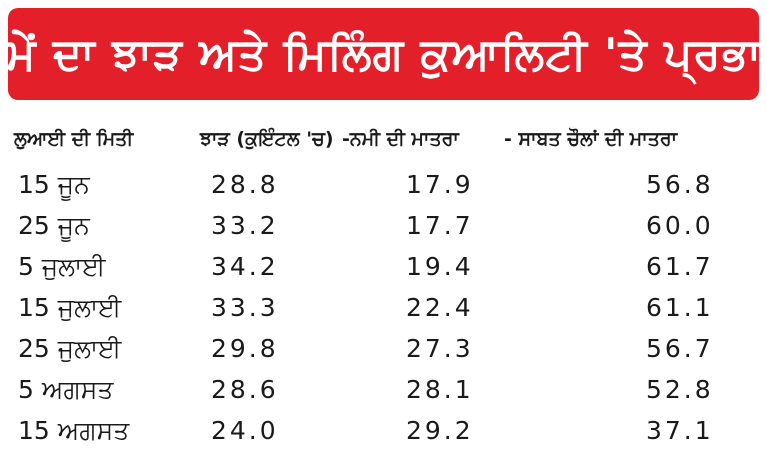 This screenshot has height=472, width=767. I want to click on cell-yield: 28.6, so click(245, 389).